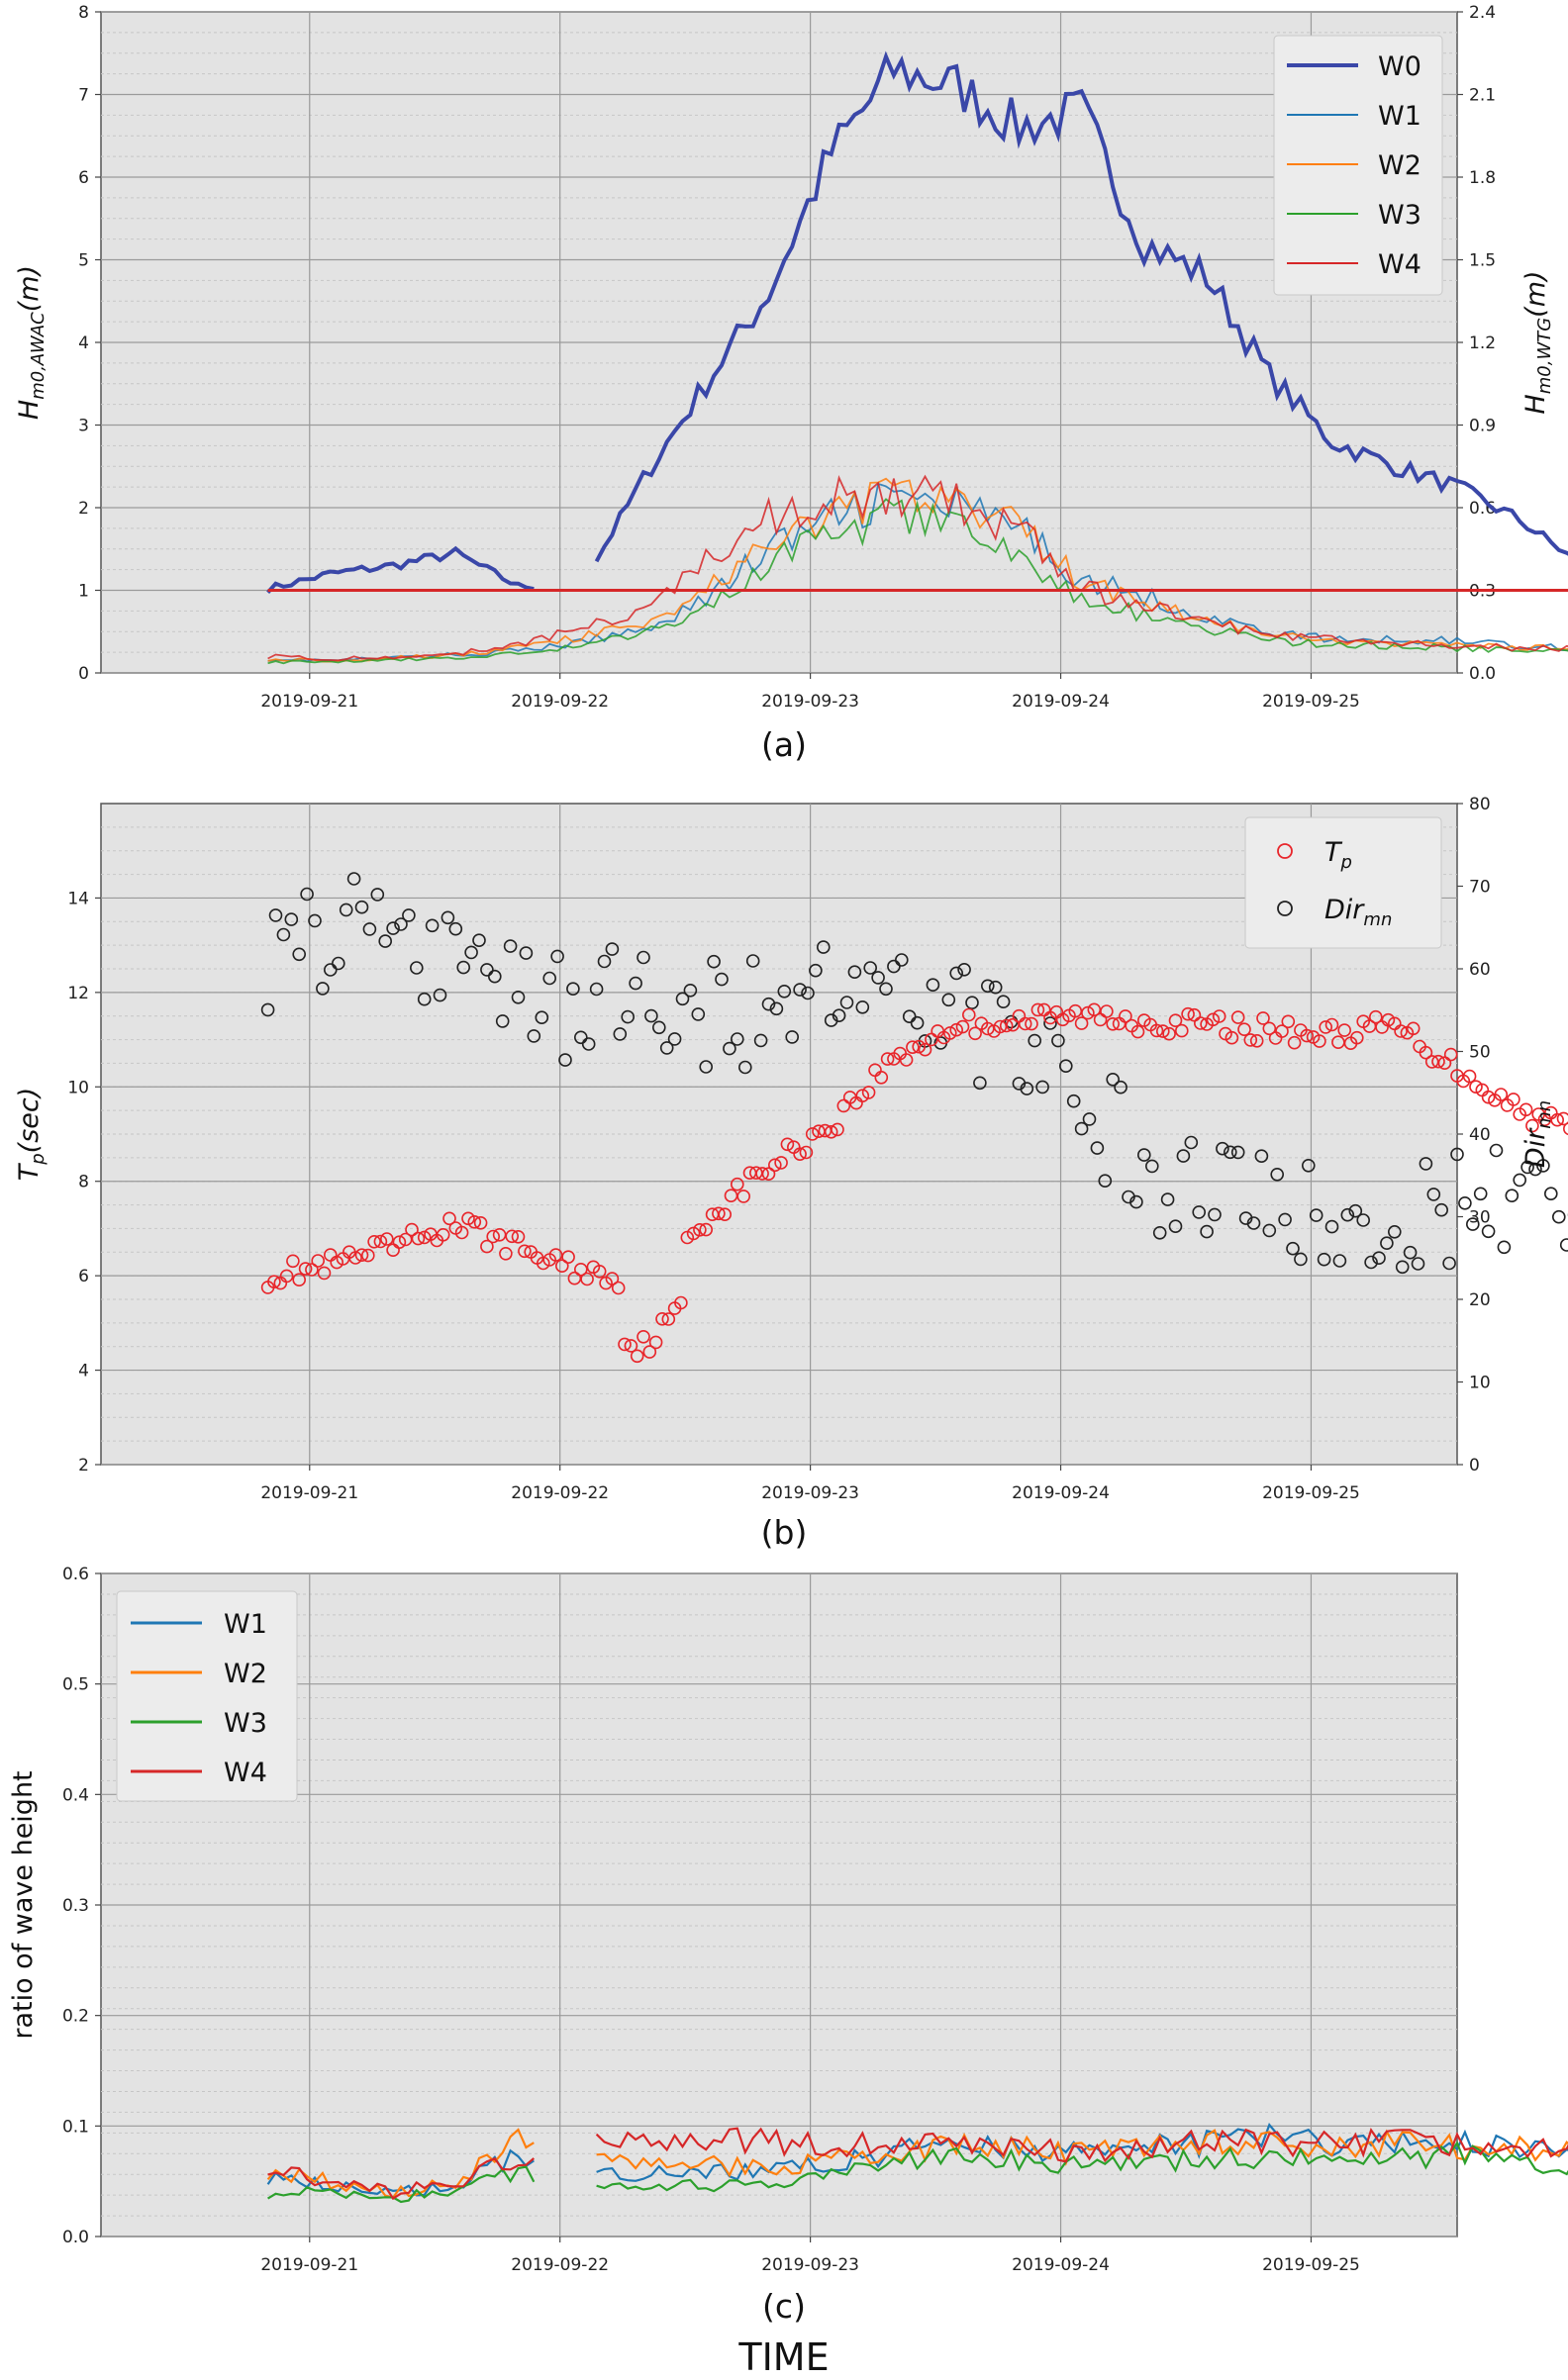 This screenshot has width=1568, height=2380. I want to click on right-y-ticks-a: 0.00.30.60.91.21.51.82.12.4, so click(1476, 343).